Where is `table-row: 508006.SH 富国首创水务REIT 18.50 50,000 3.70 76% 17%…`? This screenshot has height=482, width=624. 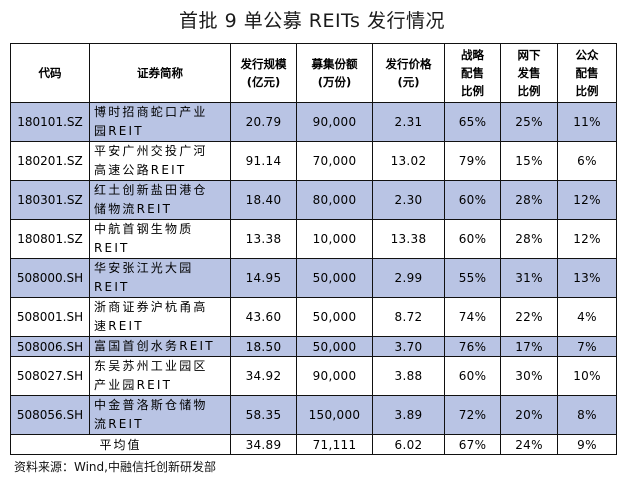
table-row: 508006.SH 富国首创水务REIT 18.50 50,000 3.70 76% 17%… is located at coordinates (313, 346).